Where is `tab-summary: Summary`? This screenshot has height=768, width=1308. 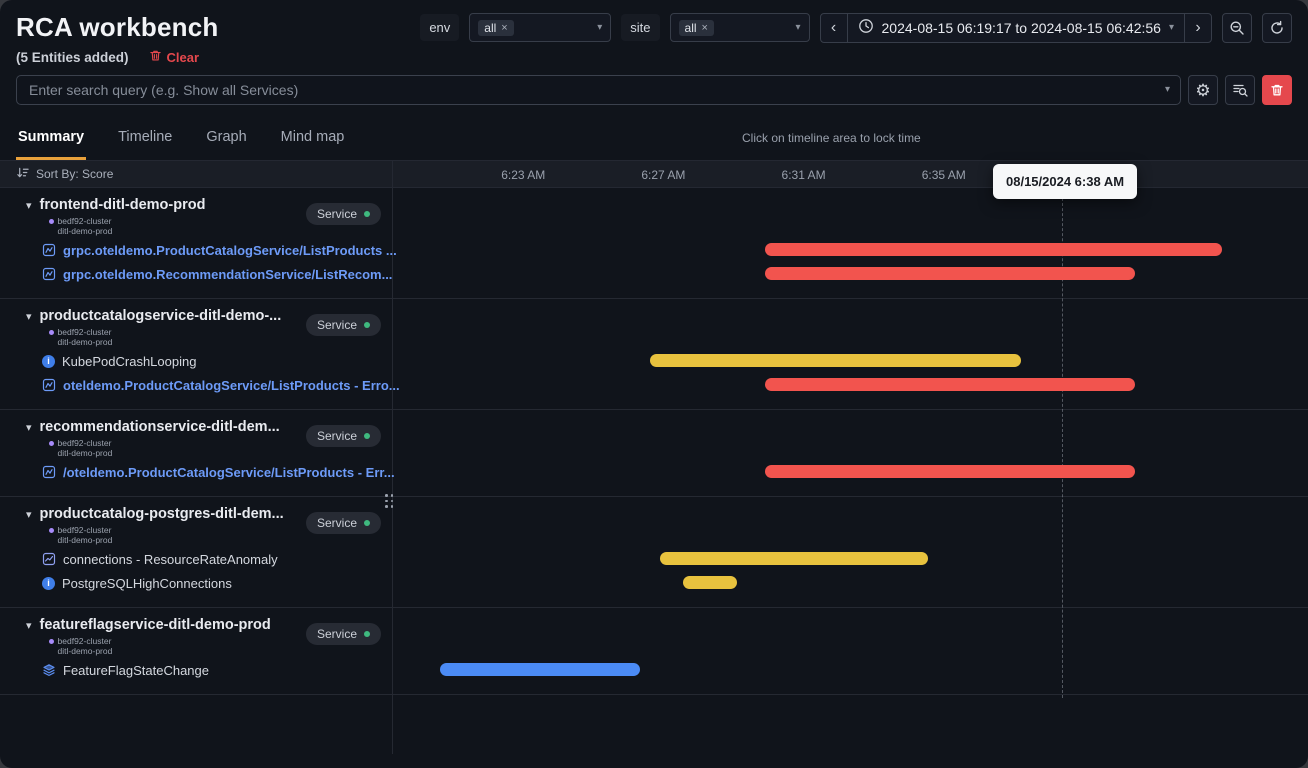 tab-summary: Summary is located at coordinates (51, 144).